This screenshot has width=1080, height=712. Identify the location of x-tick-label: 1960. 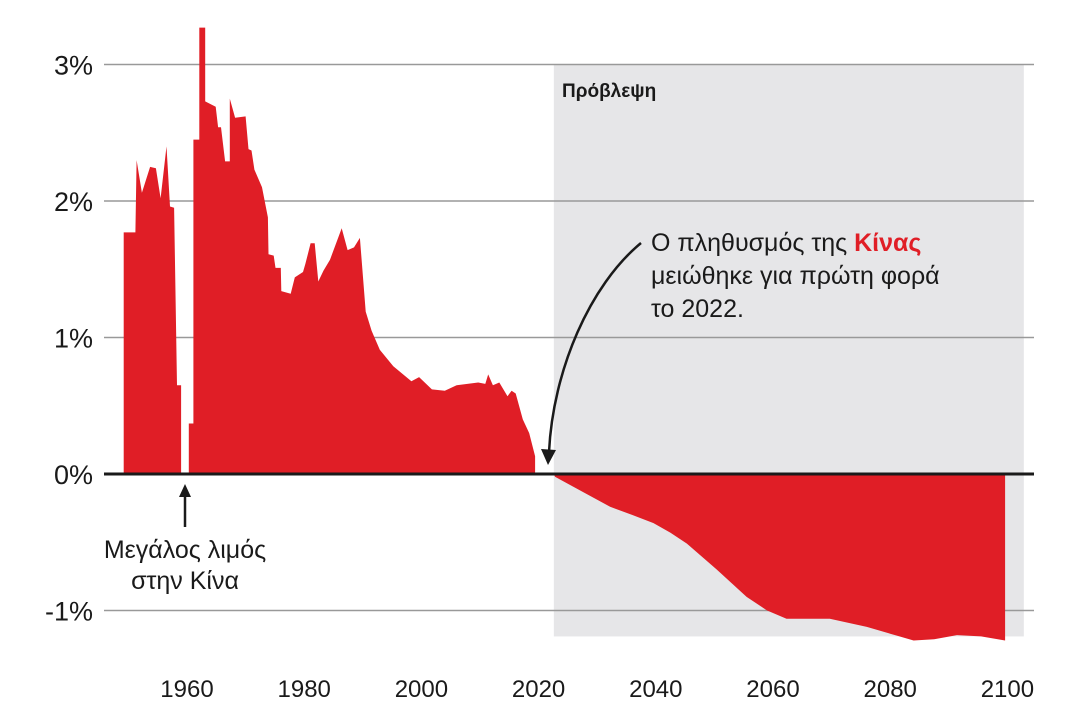
(186, 689).